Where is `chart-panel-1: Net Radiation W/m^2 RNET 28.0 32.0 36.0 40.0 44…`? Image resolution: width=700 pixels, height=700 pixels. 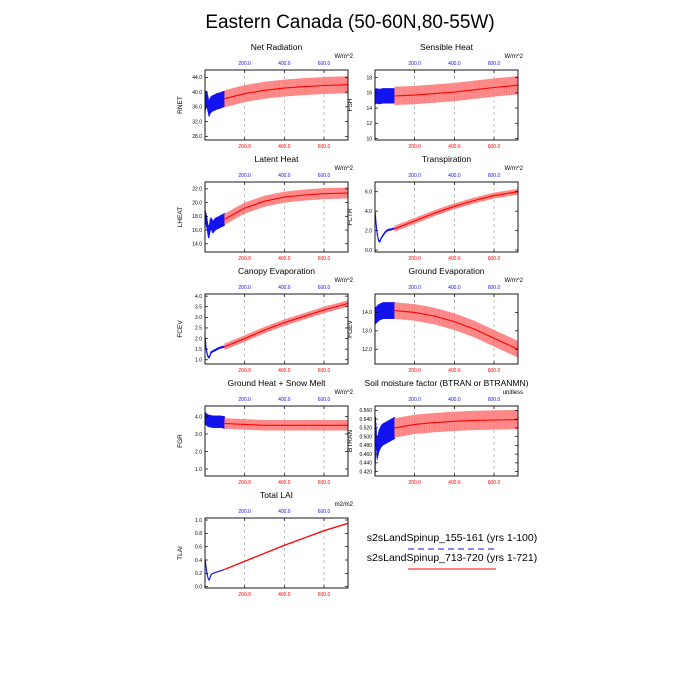
chart-panel-1: Net Radiation W/m^2 RNET 28.0 32.0 36.0 40.0 44… is located at coordinates (265, 96).